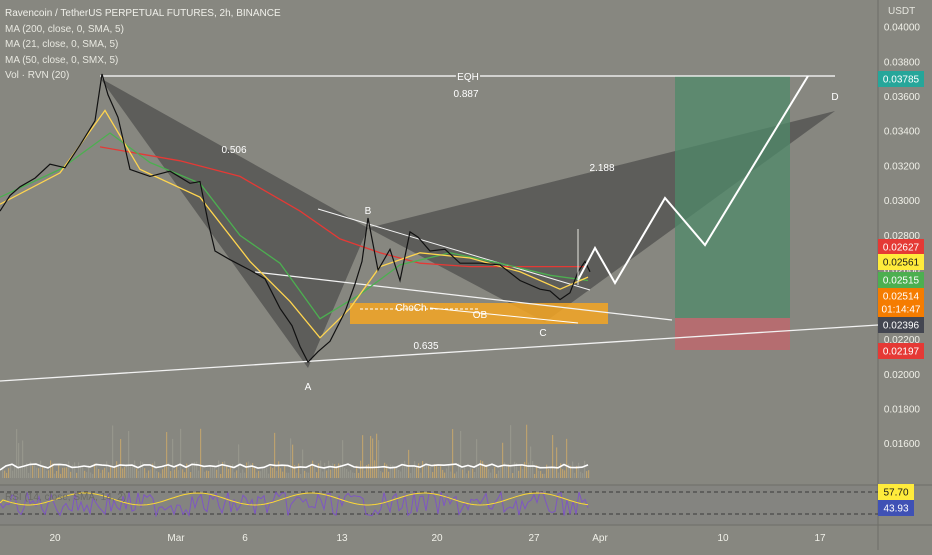 Image resolution: width=932 pixels, height=555 pixels. I want to click on volume-bars, so click(296, 451).